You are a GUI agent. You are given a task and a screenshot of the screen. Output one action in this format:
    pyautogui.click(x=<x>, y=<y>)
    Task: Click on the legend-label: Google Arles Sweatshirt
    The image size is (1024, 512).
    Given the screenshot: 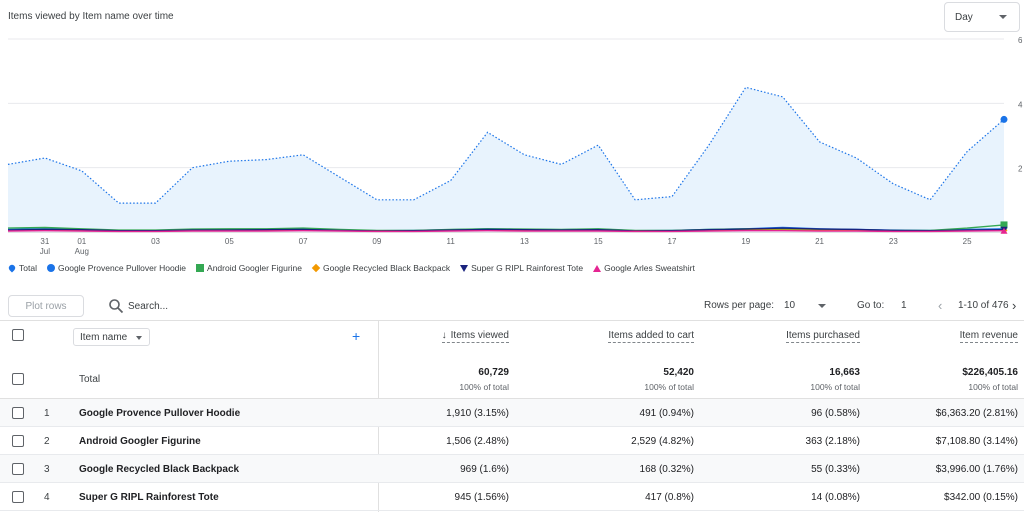 What is the action you would take?
    pyautogui.click(x=649, y=268)
    